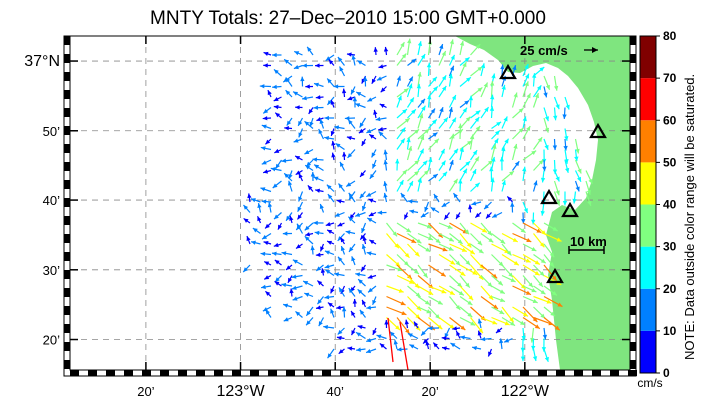 The image size is (702, 407). Describe the element at coordinates (559, 50) in the screenshot. I see `reference-vector: 25 cm/s` at that location.